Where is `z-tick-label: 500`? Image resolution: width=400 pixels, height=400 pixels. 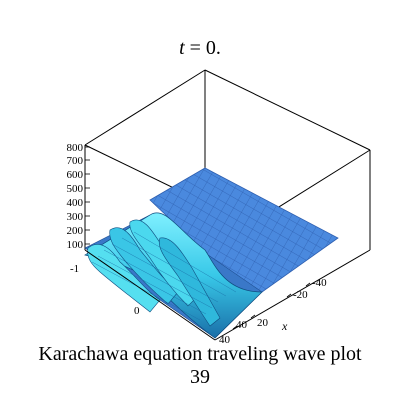 z-tick-label: 500 is located at coordinates (75, 189).